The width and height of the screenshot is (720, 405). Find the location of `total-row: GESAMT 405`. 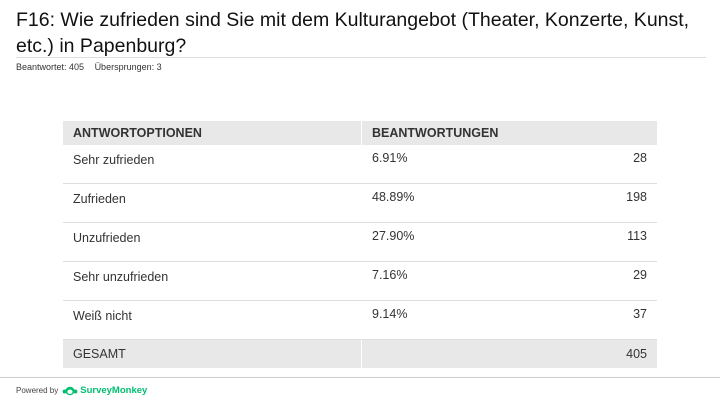

total-row: GESAMT 405 is located at coordinates (360, 353).